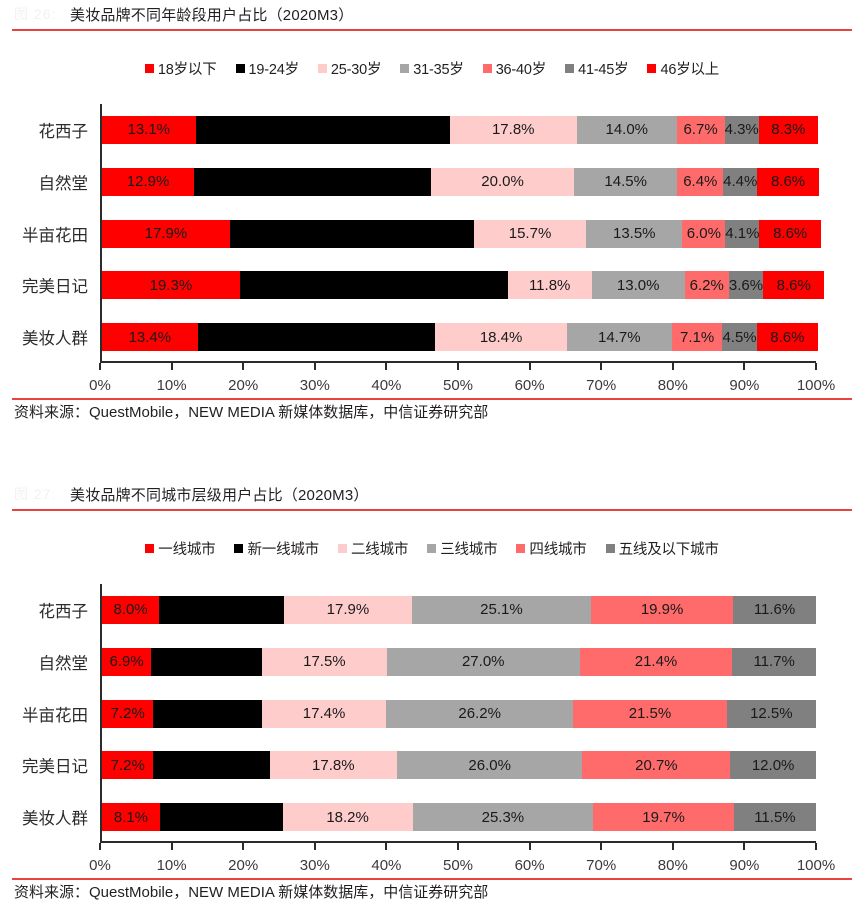  What do you see at coordinates (340, 337) in the screenshot?
I see `bar-segment: 33.3%` at bounding box center [340, 337].